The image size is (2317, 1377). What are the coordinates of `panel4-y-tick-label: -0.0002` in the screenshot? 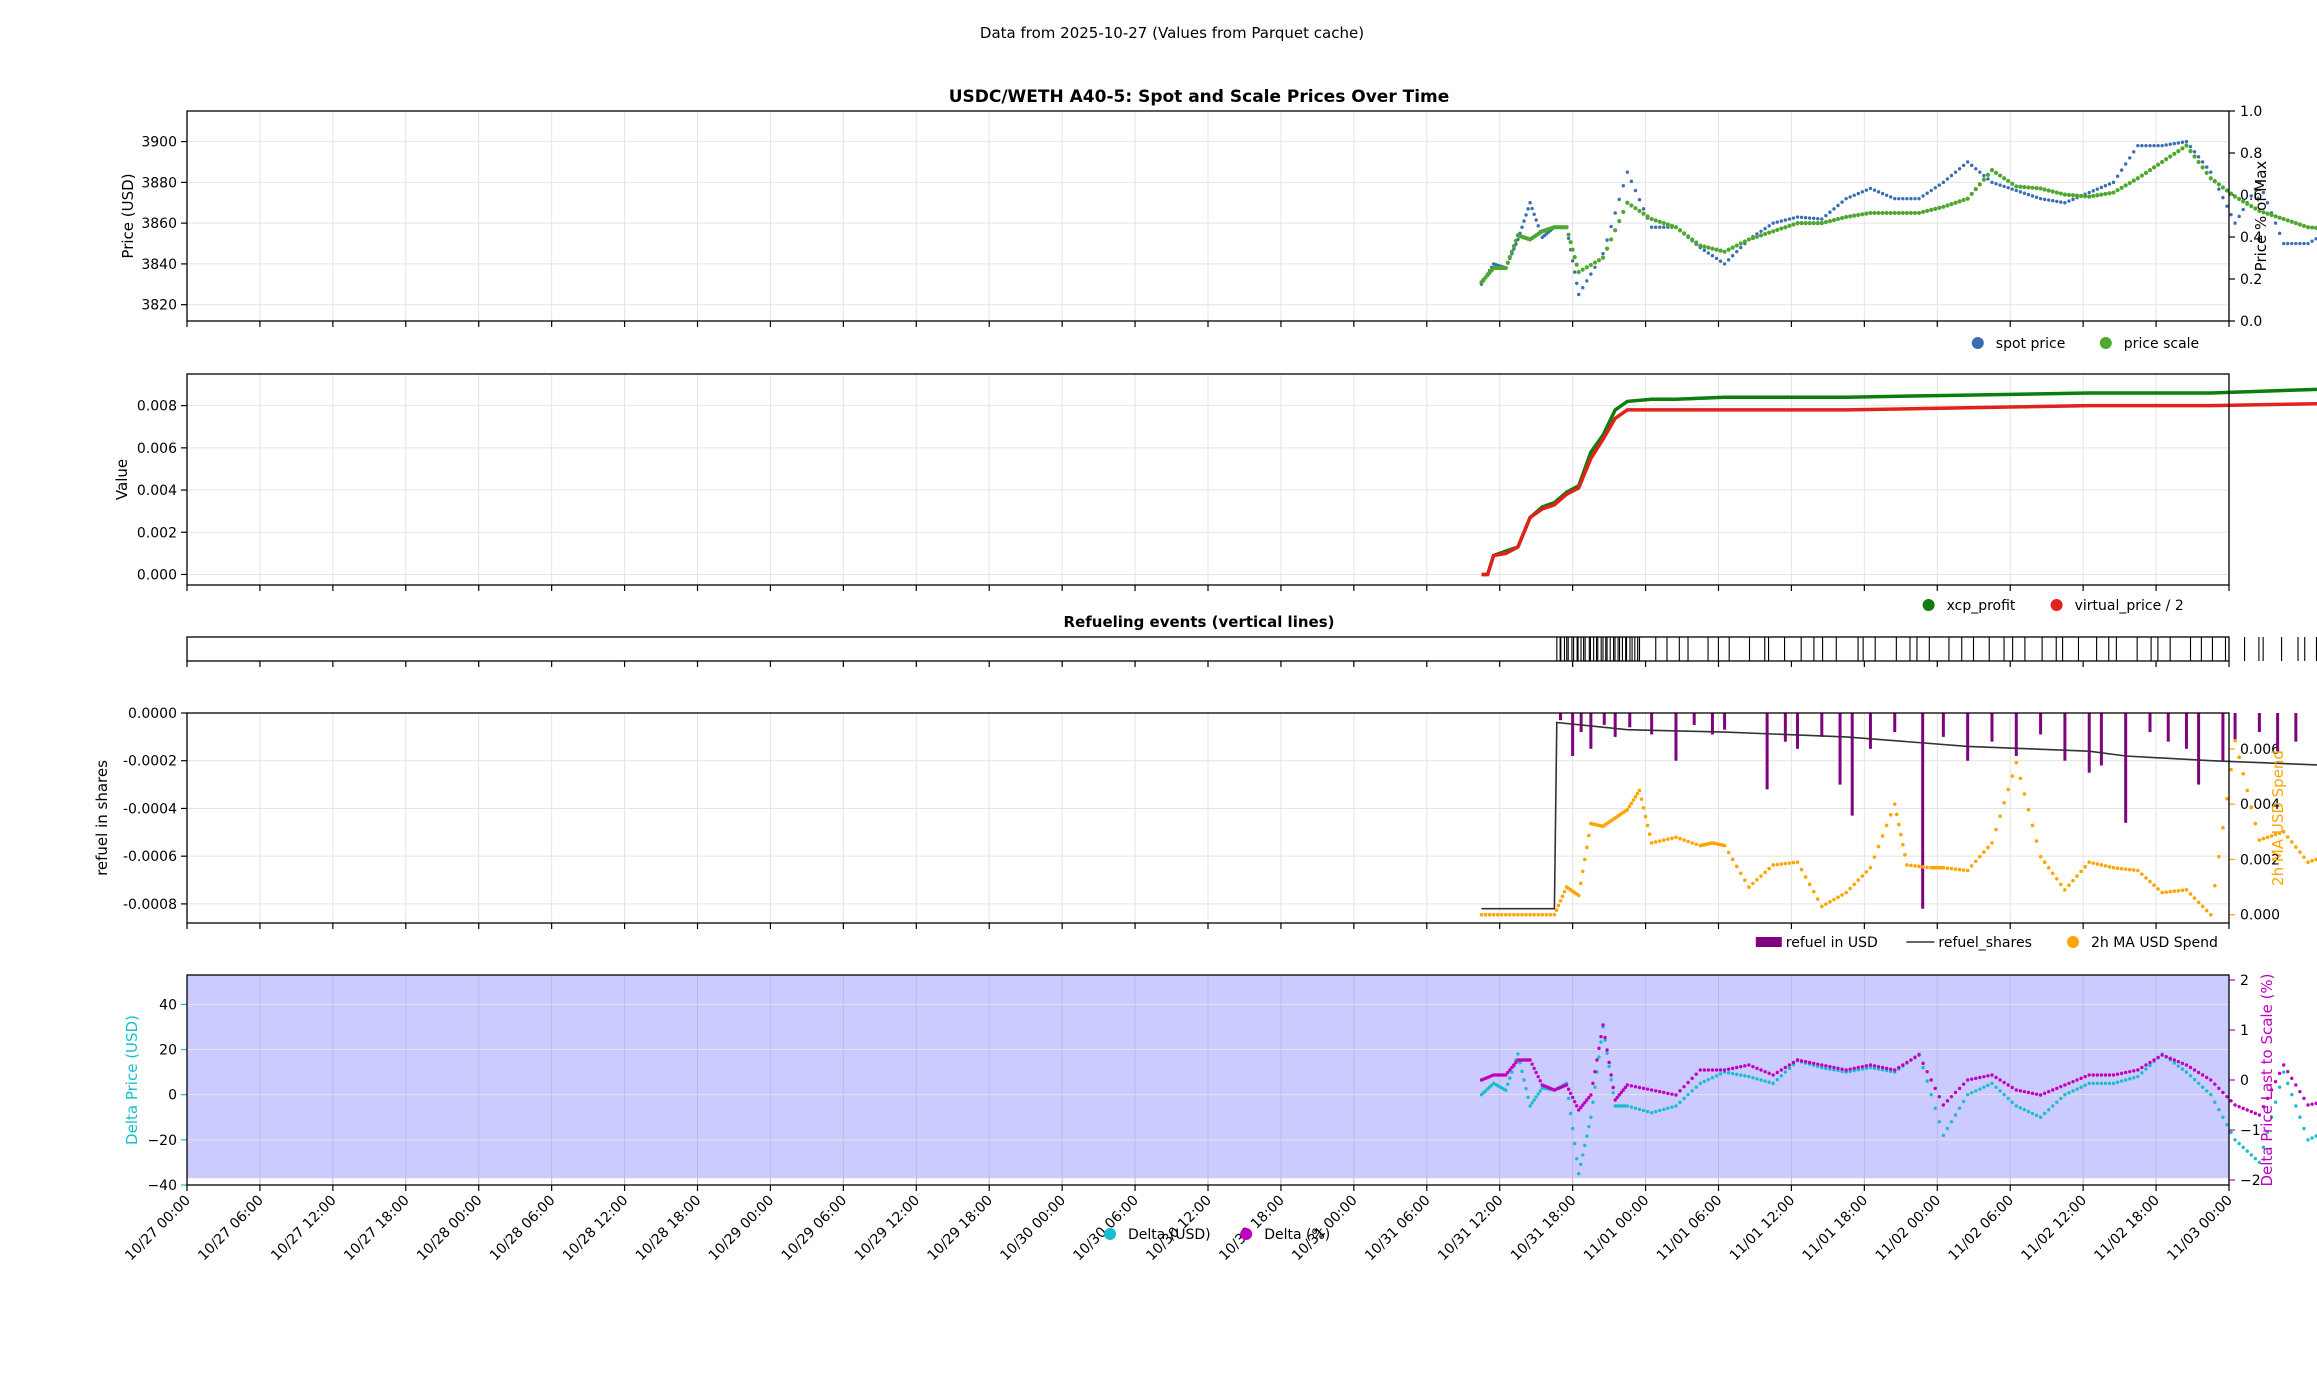 It's located at (150, 762).